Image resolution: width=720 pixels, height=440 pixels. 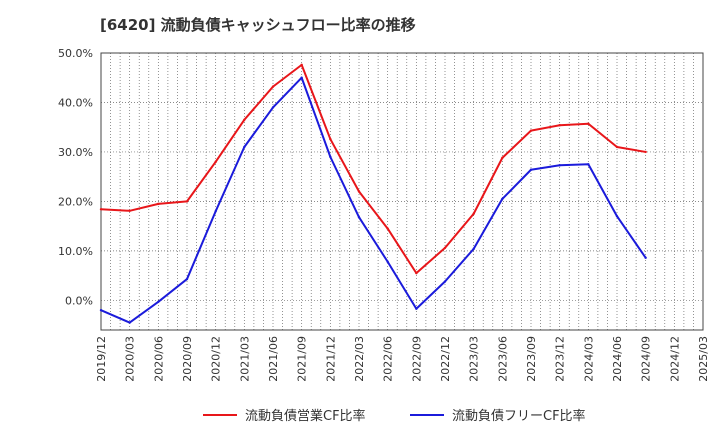 I want to click on legend-label: 流動負債フリーCF比率, so click(x=519, y=416).